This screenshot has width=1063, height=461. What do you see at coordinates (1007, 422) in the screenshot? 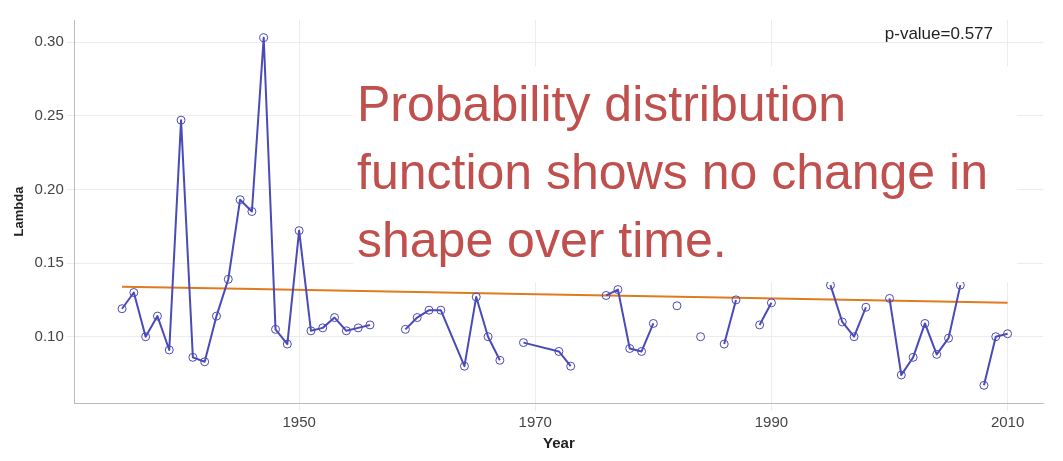
I see `x-tick-label: 2010` at bounding box center [1007, 422].